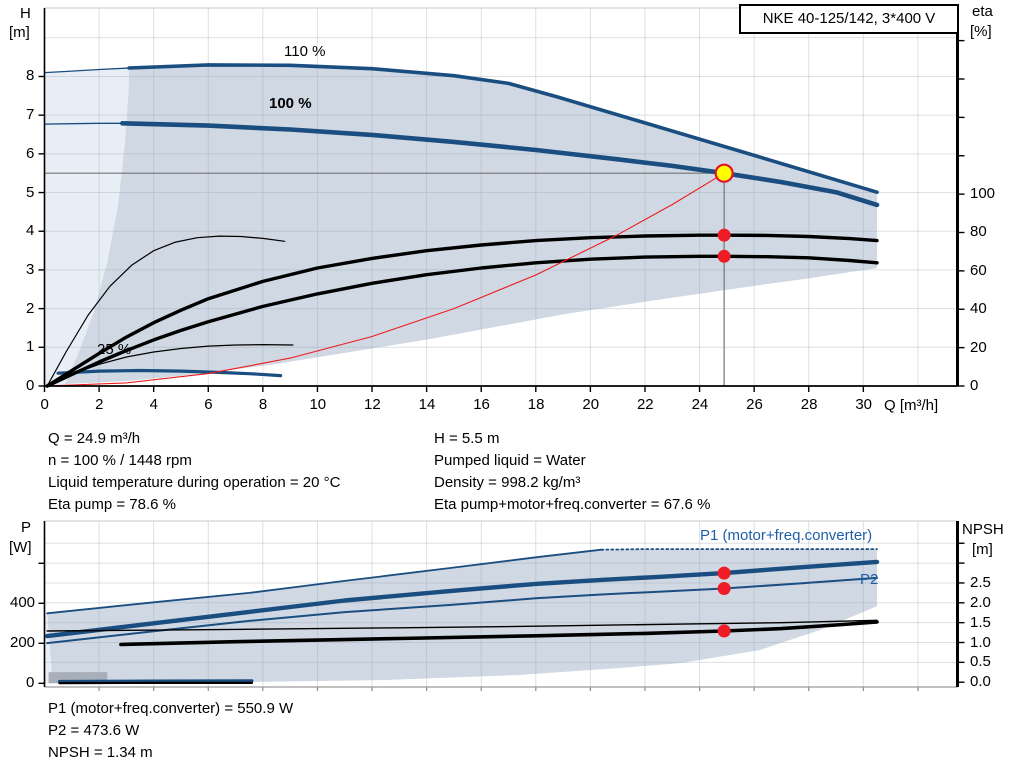  What do you see at coordinates (166, 311) in the screenshot?
I see `eta-25-curve` at bounding box center [166, 311].